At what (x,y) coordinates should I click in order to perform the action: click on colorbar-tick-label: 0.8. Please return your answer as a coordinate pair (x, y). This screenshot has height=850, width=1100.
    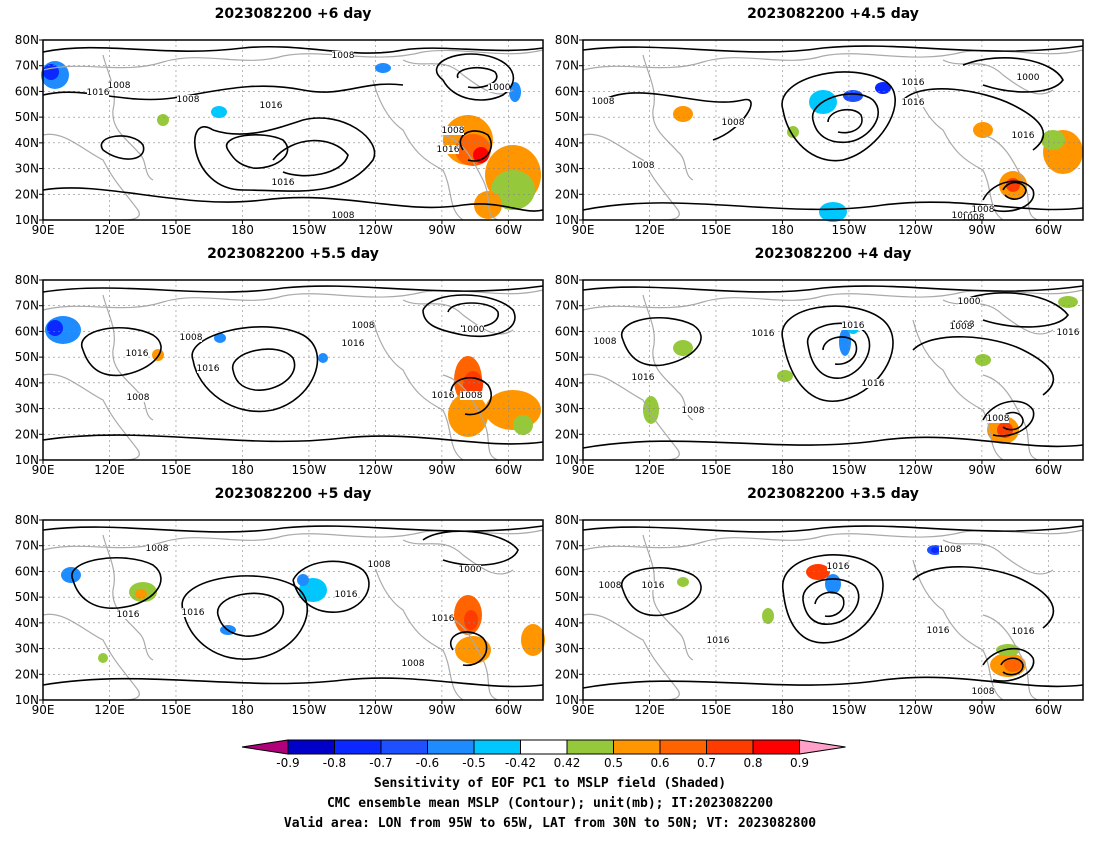
    Looking at the image, I should click on (752, 763).